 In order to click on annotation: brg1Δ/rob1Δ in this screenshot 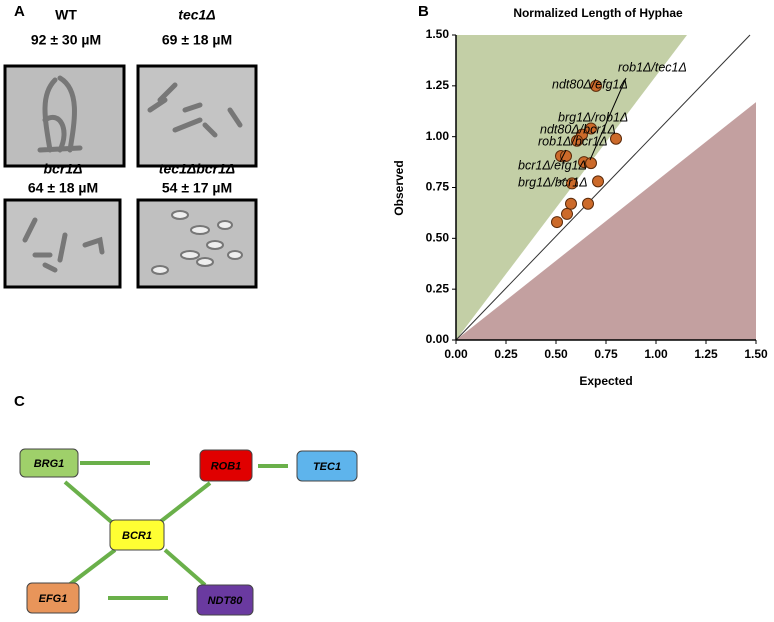, I will do `click(593, 117)`.